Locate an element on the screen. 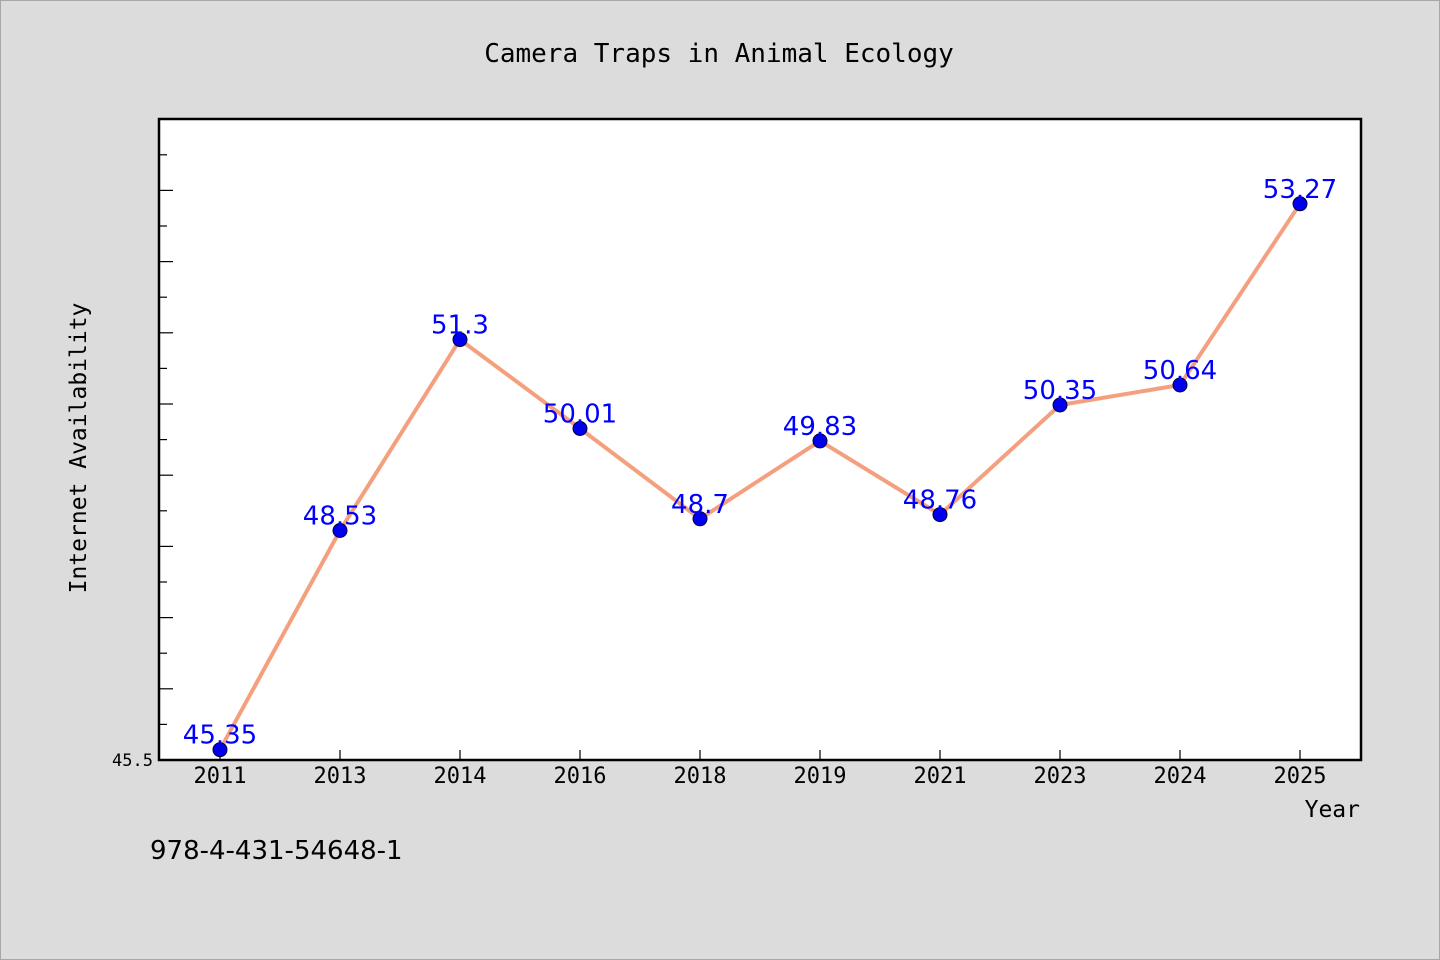 This screenshot has height=960, width=1440. x-tick-label: 2024 is located at coordinates (1180, 776).